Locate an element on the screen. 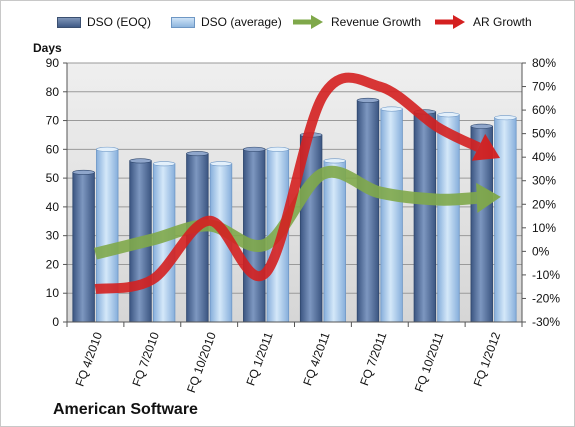 The image size is (575, 427). left-axis-title: Days is located at coordinates (47, 48).